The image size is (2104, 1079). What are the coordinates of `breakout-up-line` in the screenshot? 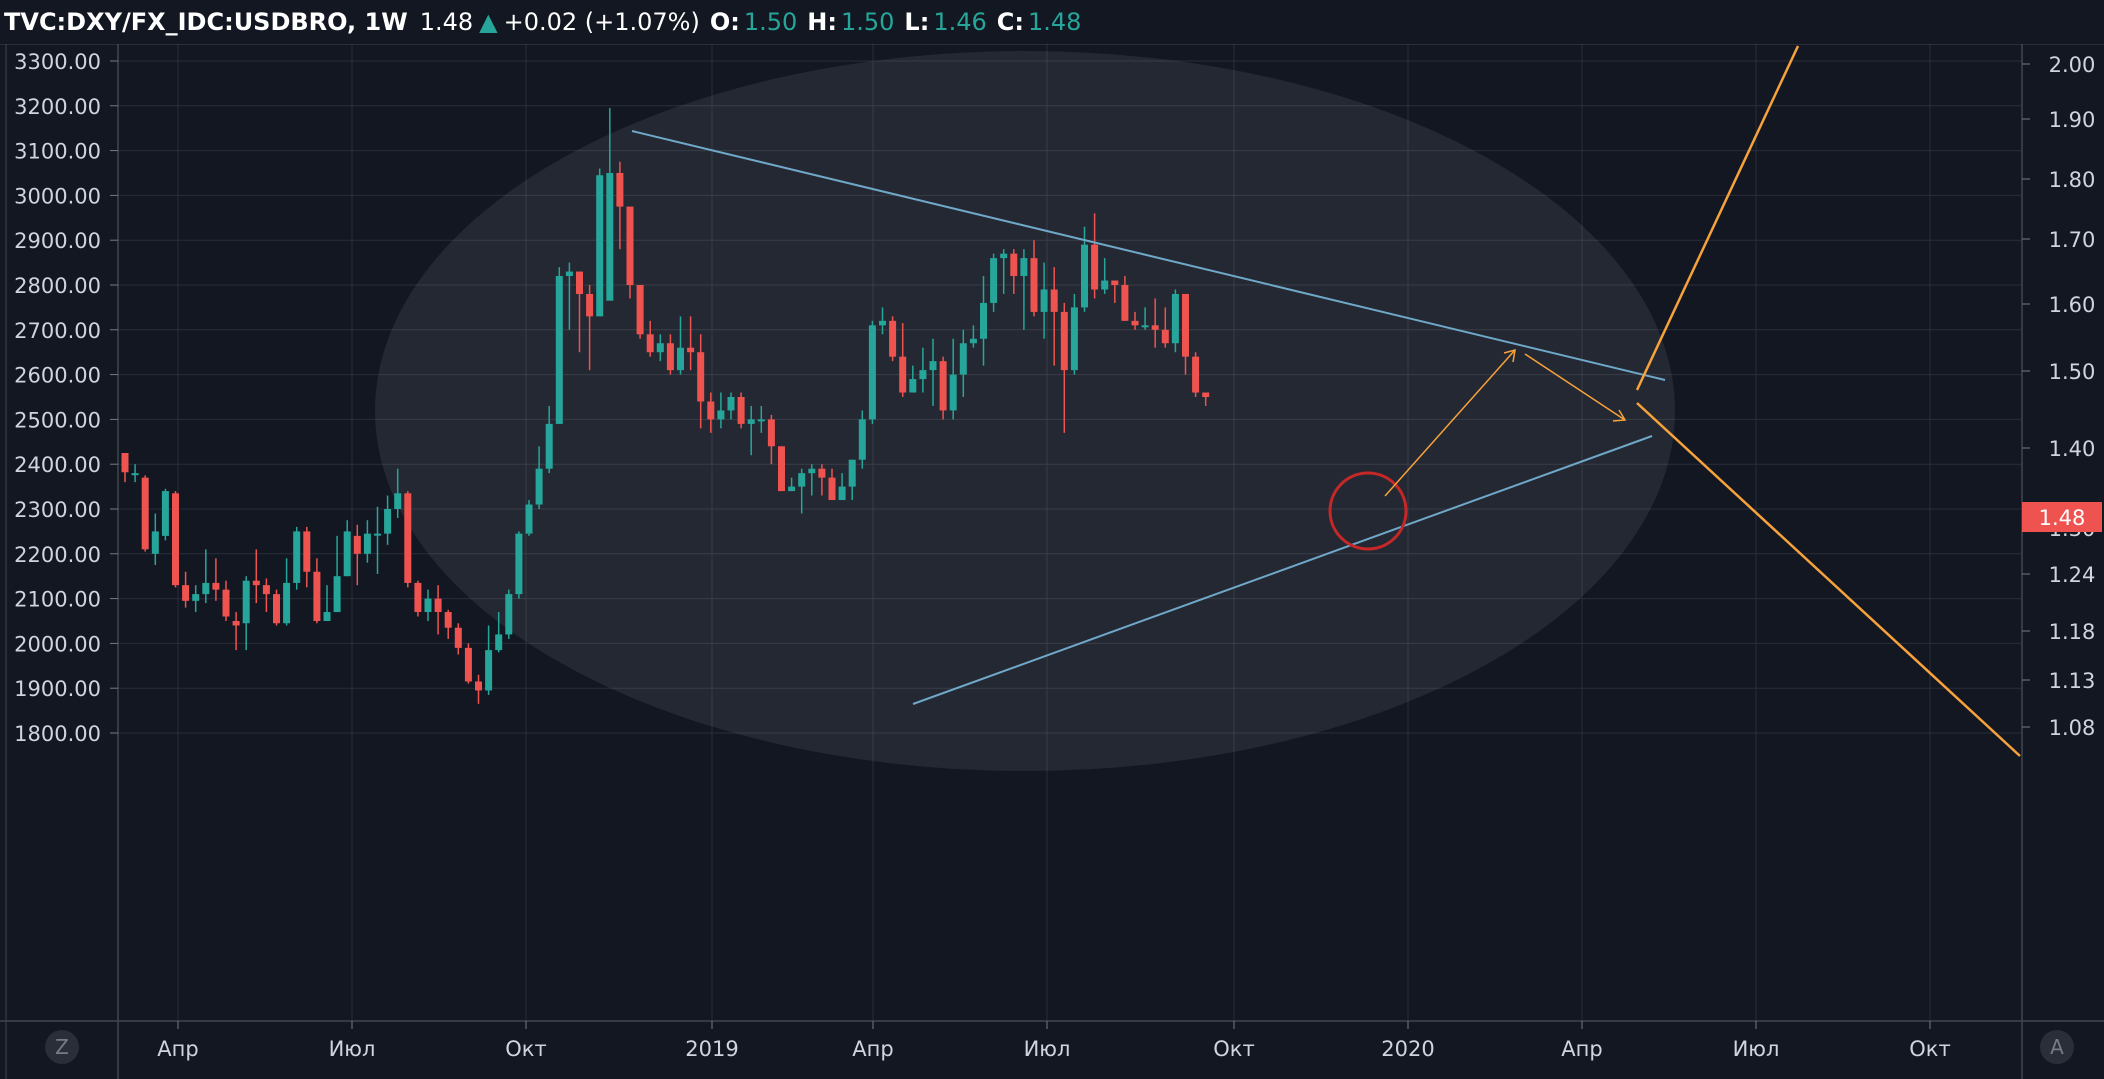 It's located at (1717, 218).